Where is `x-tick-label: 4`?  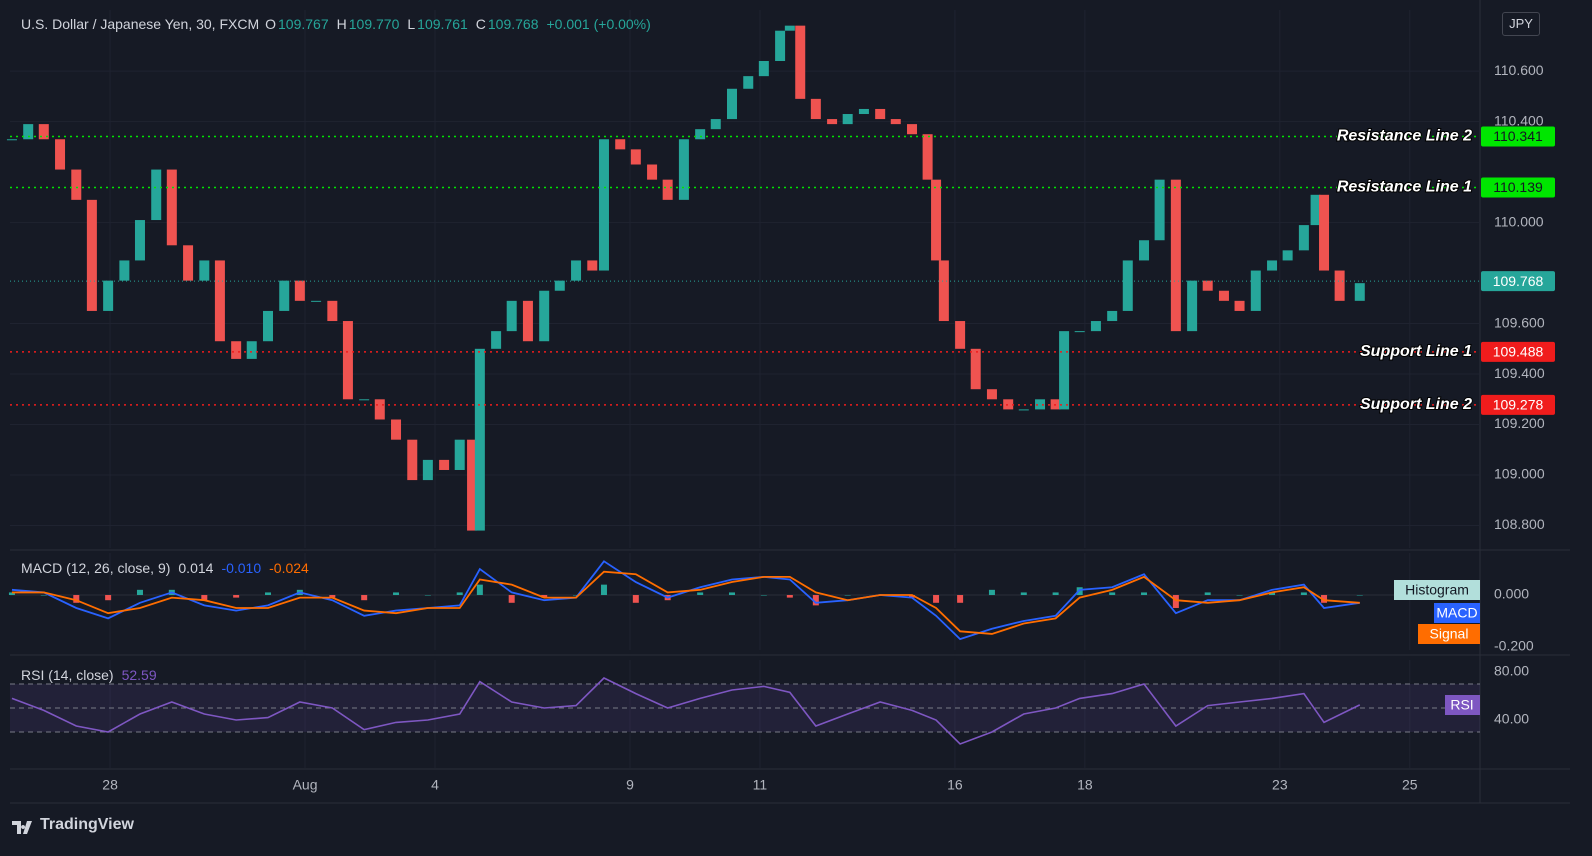 x-tick-label: 4 is located at coordinates (435, 785).